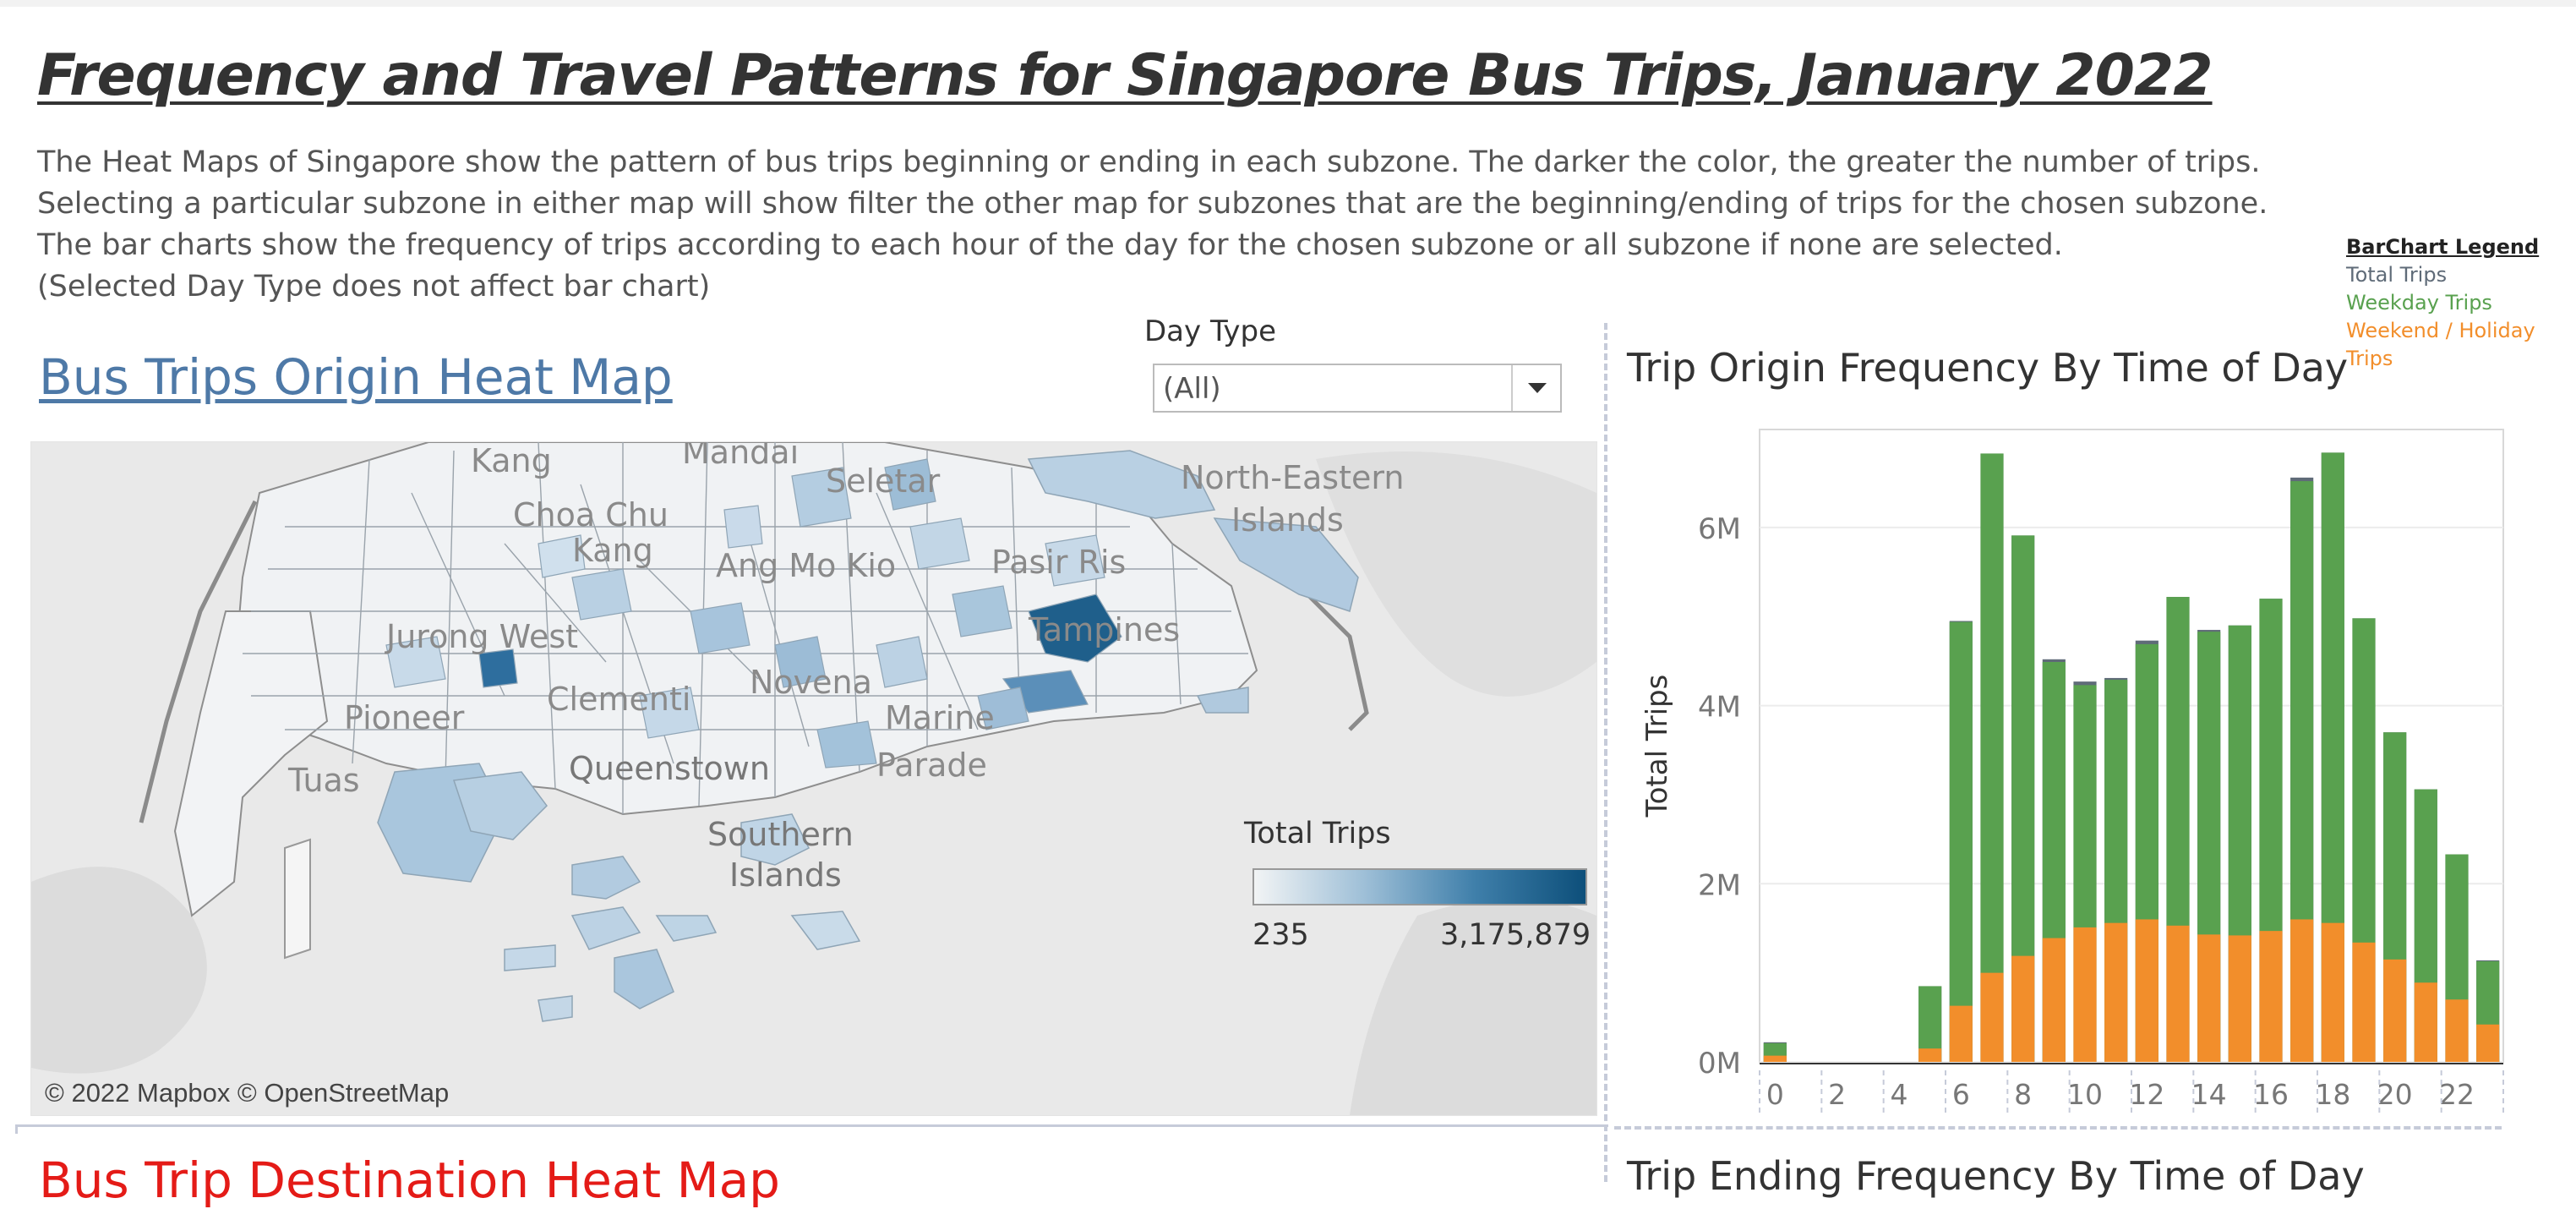  I want to click on vertical-divider, so click(1605, 753).